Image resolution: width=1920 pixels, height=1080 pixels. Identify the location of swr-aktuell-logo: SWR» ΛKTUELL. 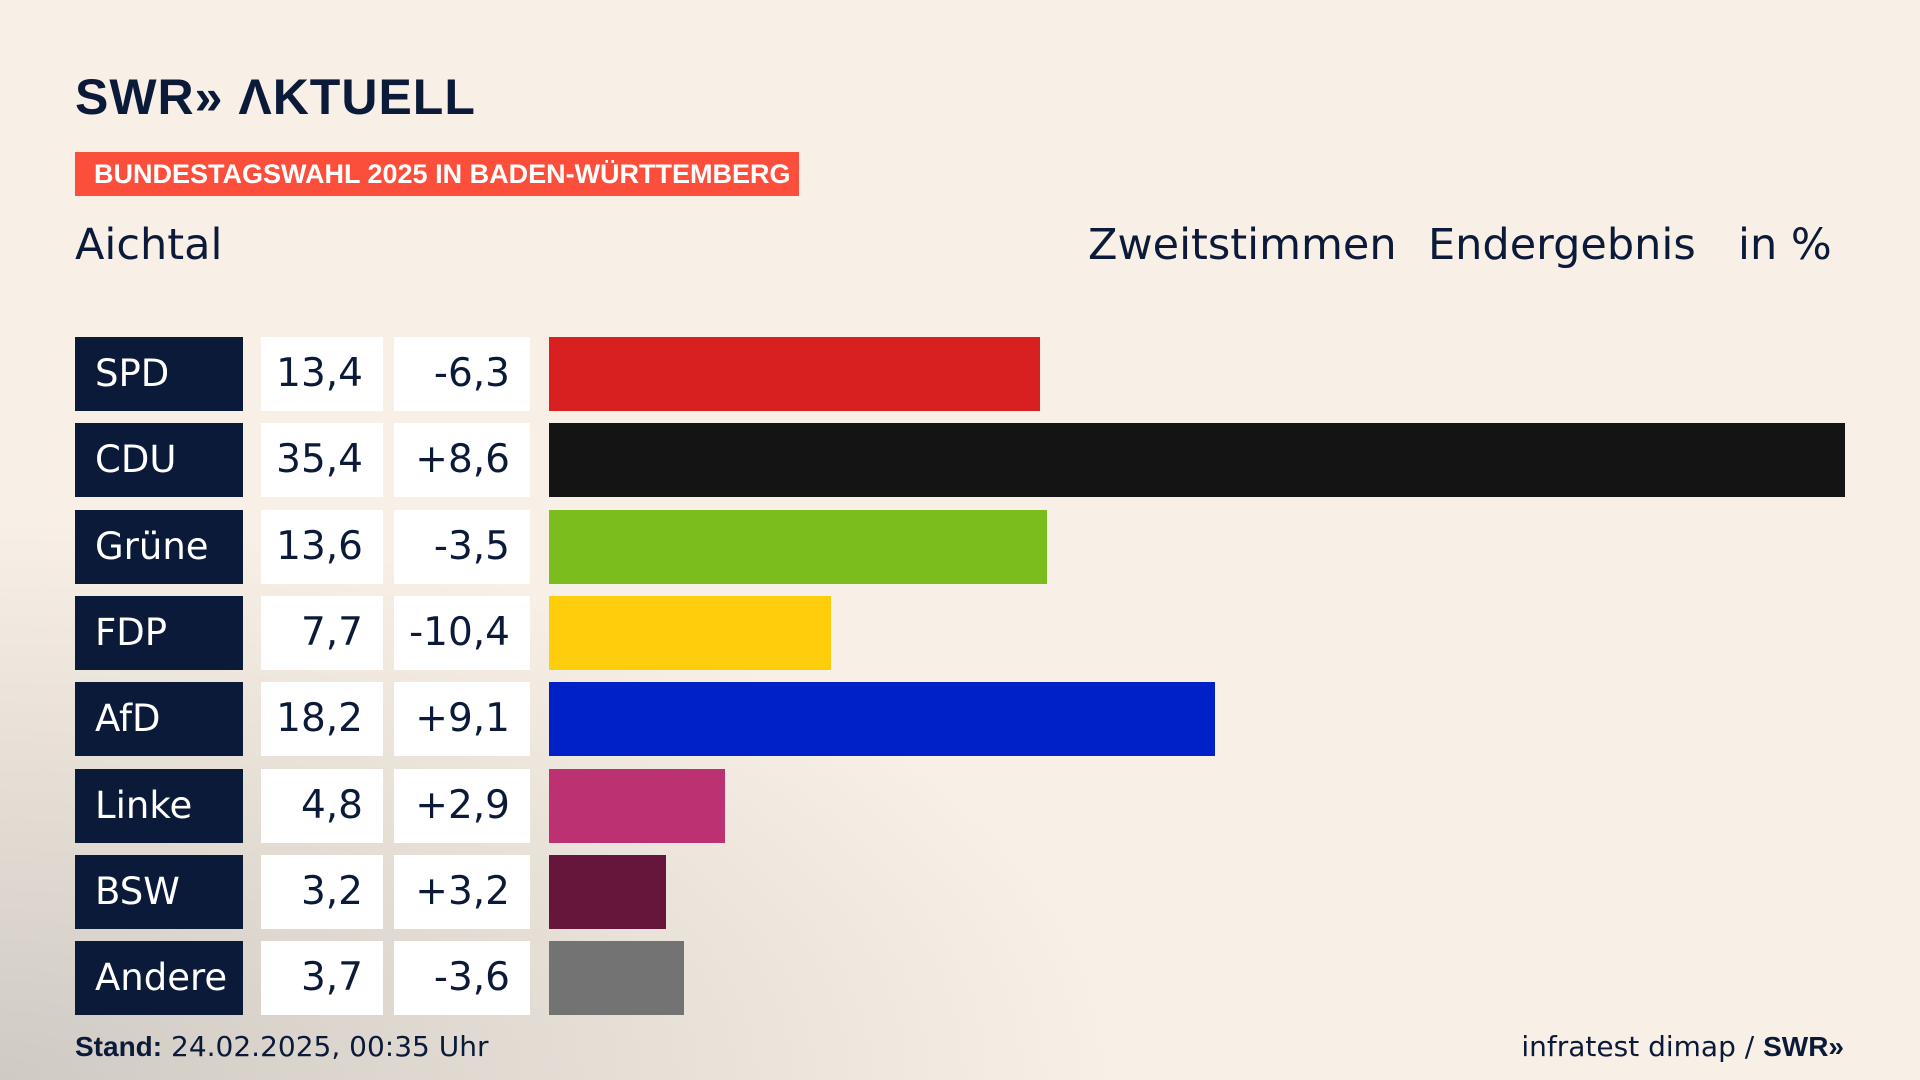
(275, 97).